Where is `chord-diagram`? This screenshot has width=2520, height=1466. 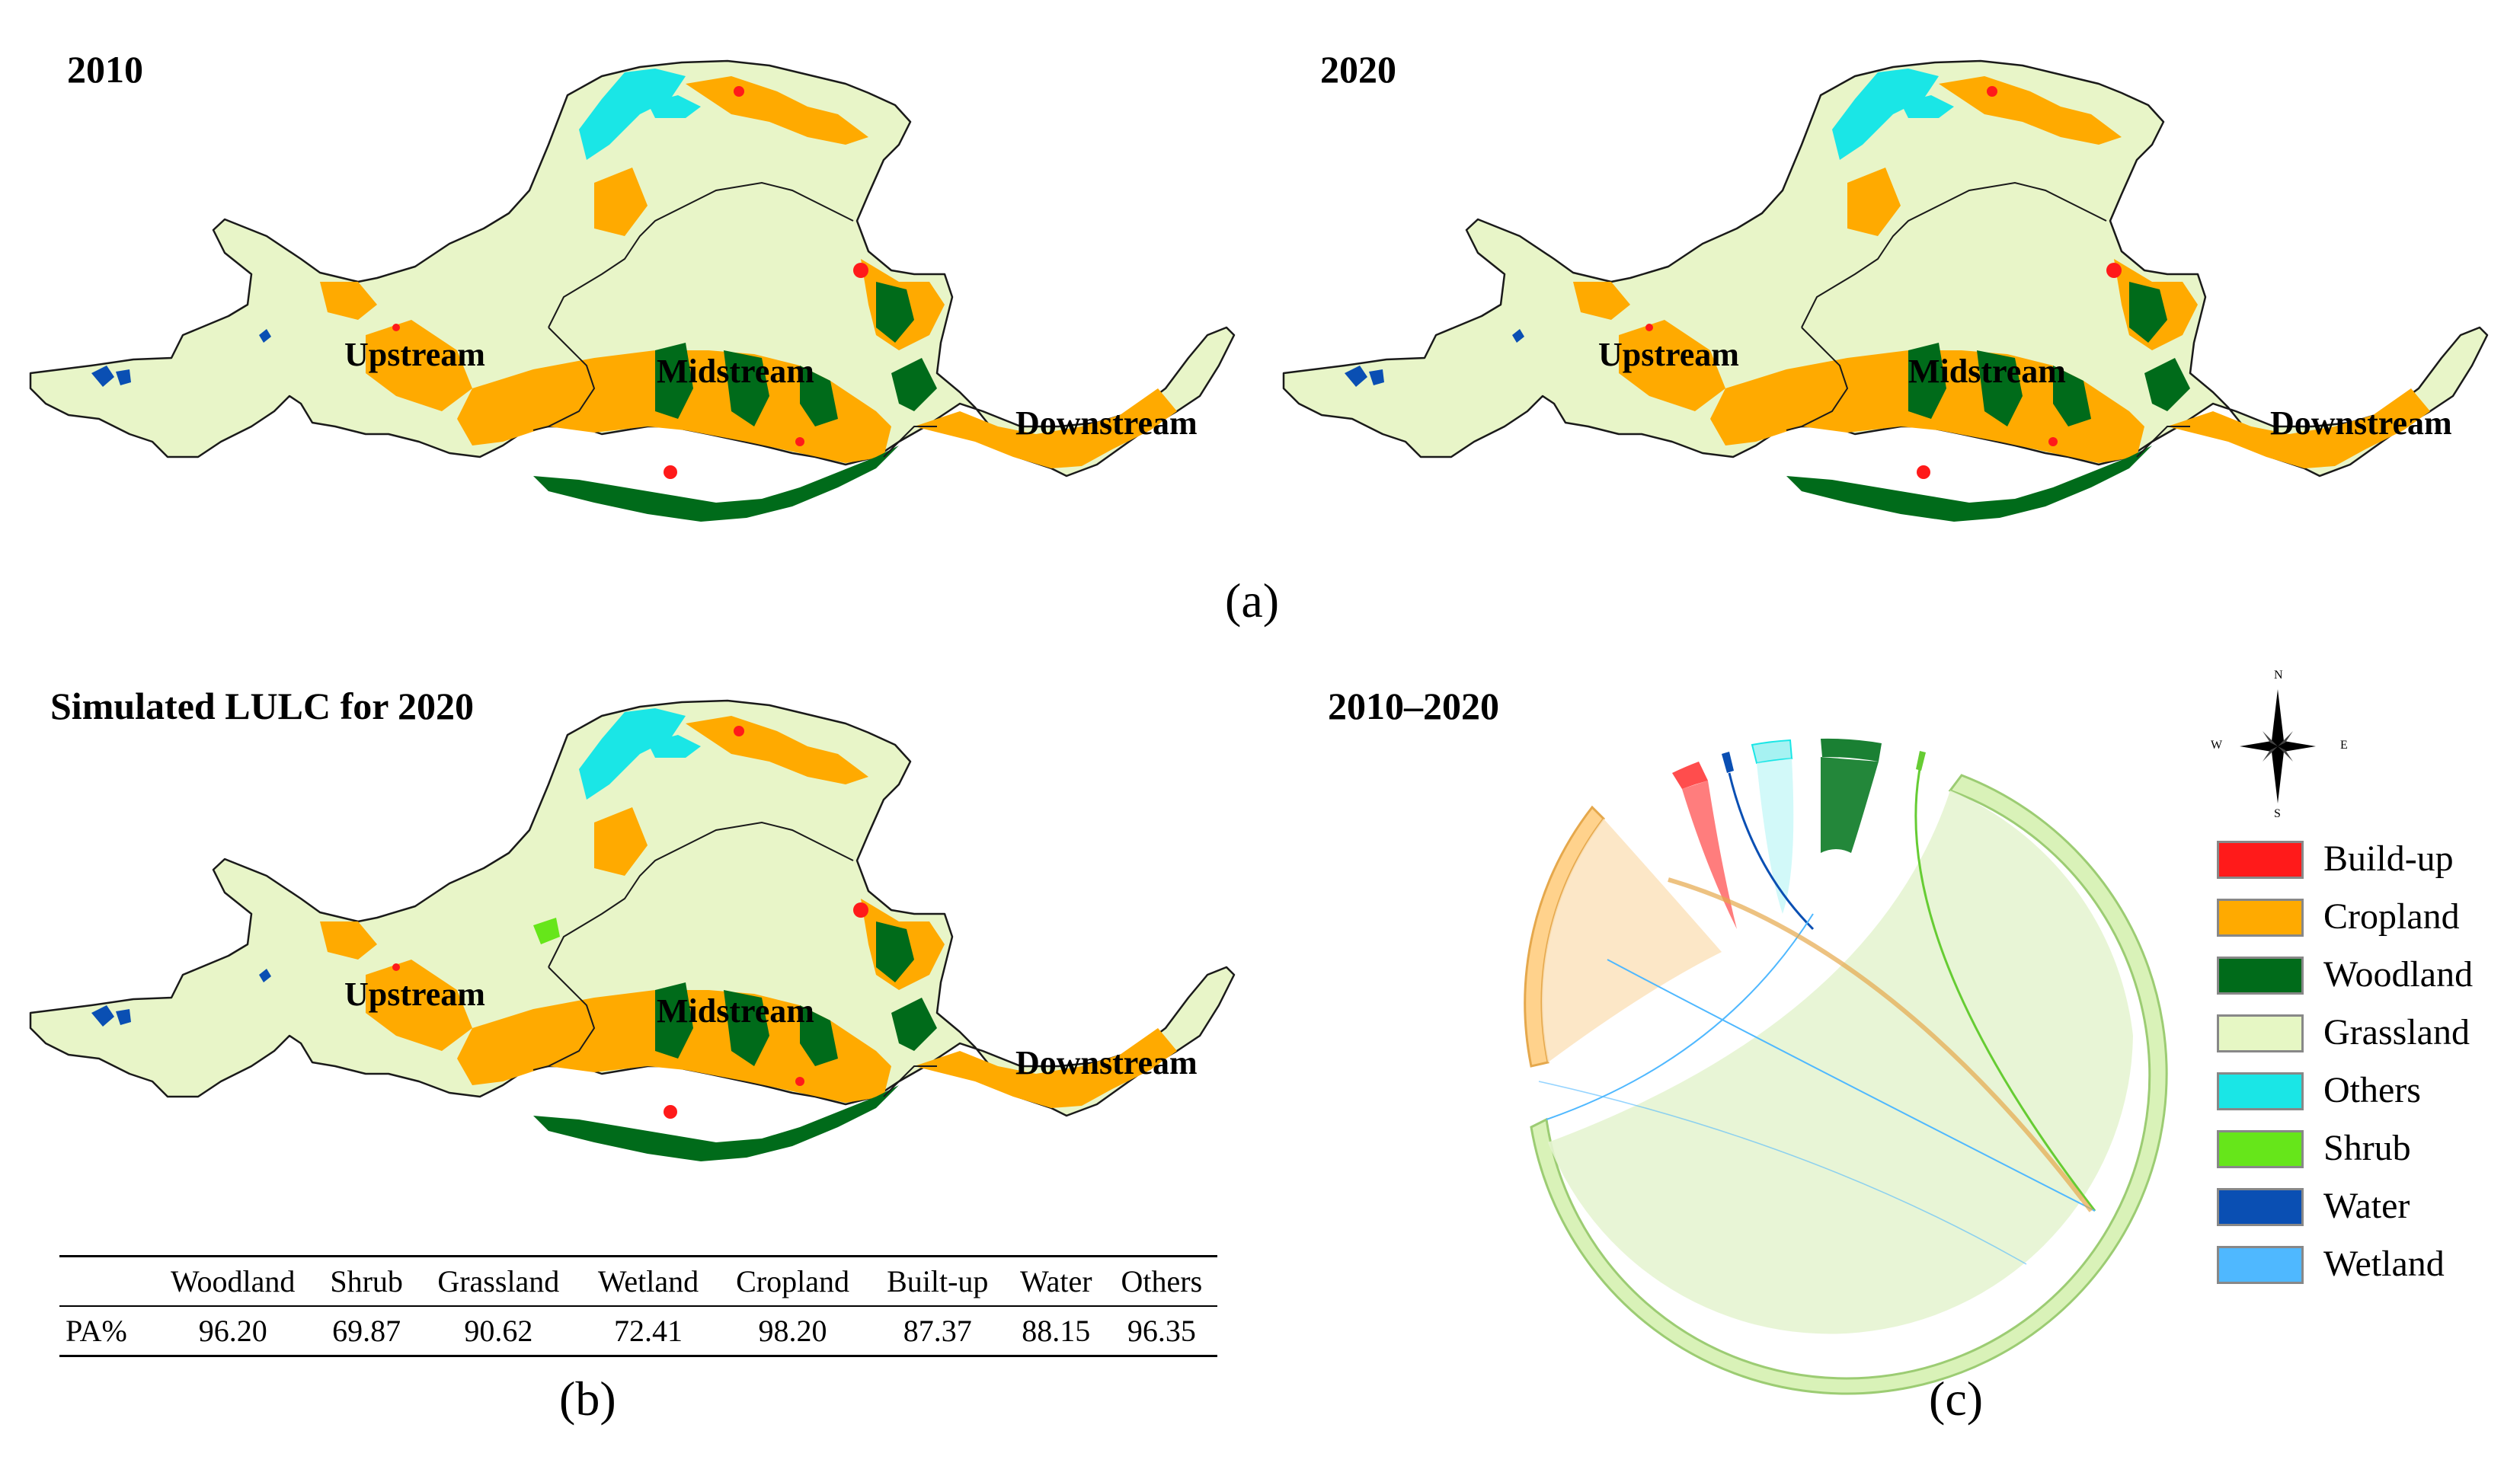 chord-diagram is located at coordinates (1846, 1067).